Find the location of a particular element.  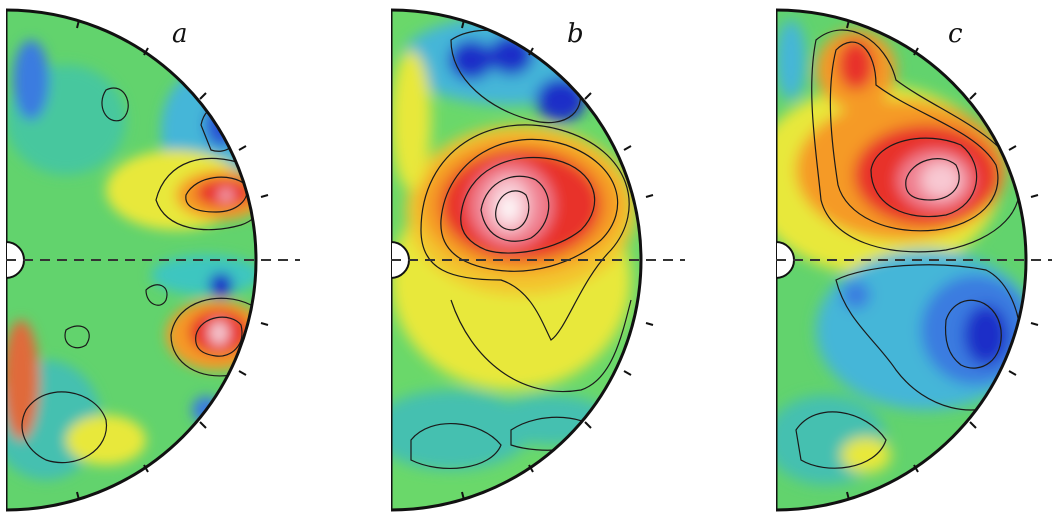

panel-label-a: a is located at coordinates (180, 34).